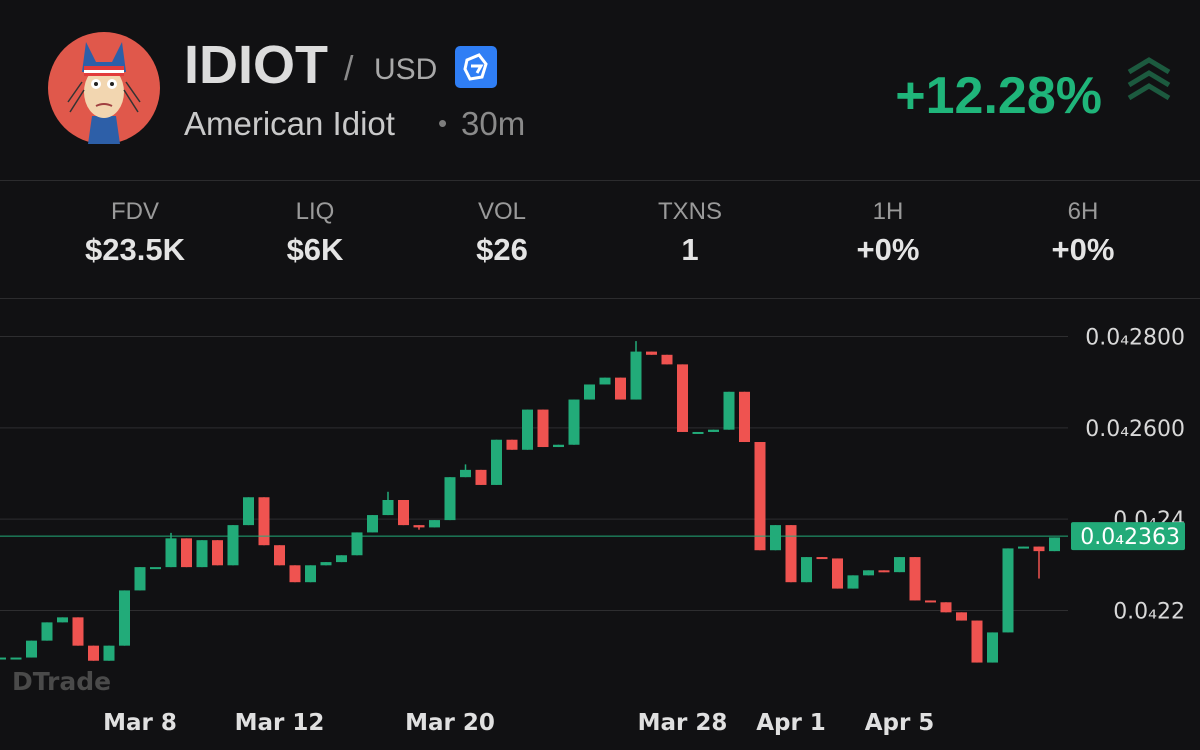 The image size is (1200, 750). Describe the element at coordinates (690, 249) in the screenshot. I see `stat-value: 1` at that location.